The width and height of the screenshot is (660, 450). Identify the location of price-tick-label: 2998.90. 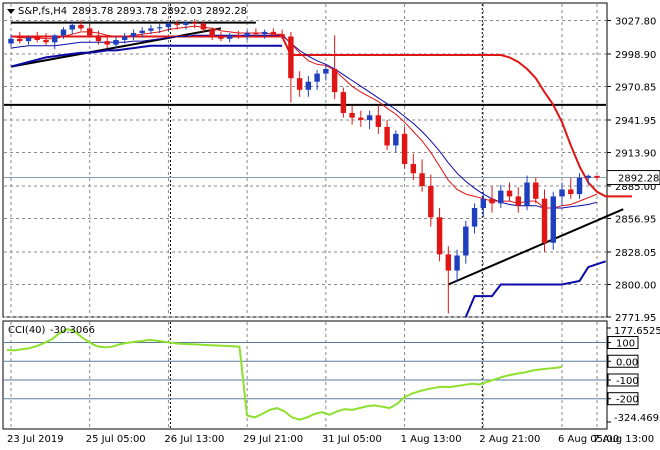
(635, 55).